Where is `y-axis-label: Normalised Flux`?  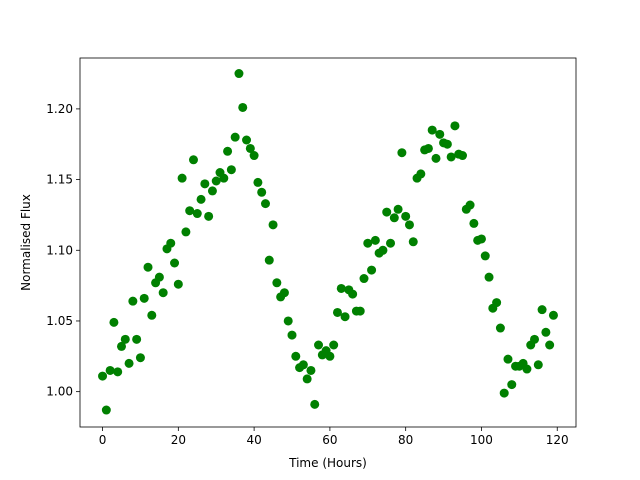 y-axis-label: Normalised Flux is located at coordinates (26, 242).